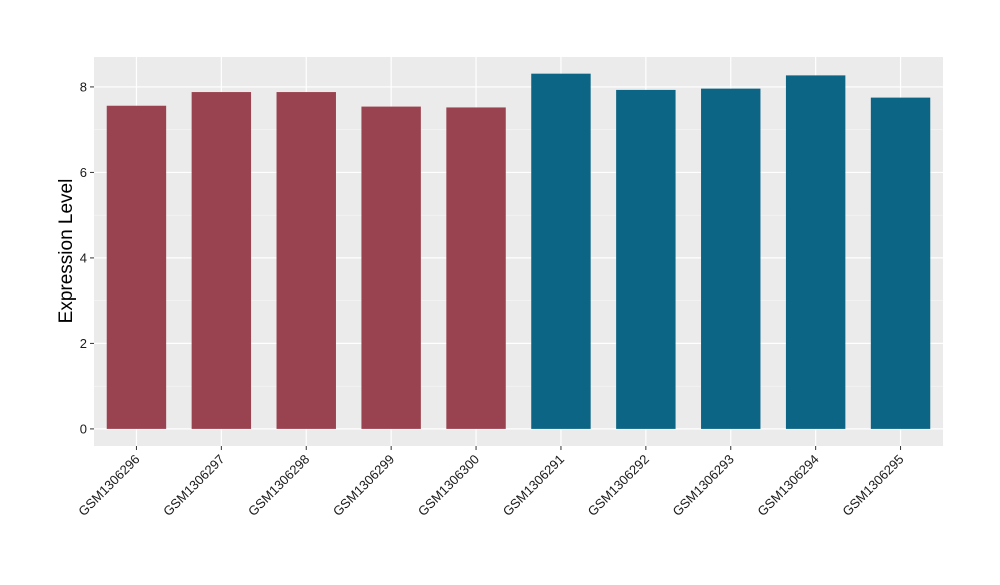 This screenshot has width=1000, height=585. What do you see at coordinates (221, 260) in the screenshot?
I see `bar-GSM1306297` at bounding box center [221, 260].